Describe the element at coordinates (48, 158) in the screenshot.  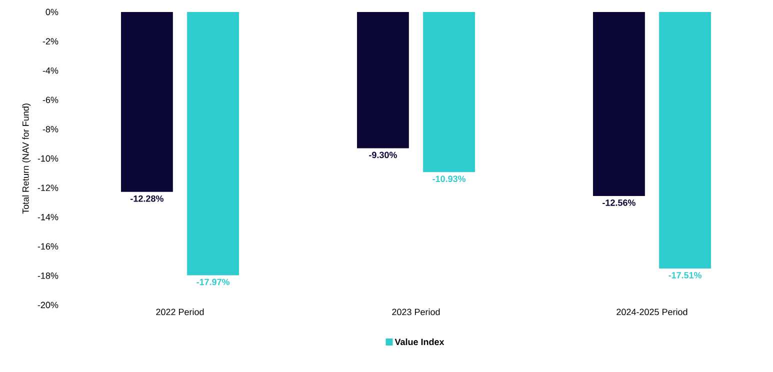
I see `y-tick-label: -10%` at that location.